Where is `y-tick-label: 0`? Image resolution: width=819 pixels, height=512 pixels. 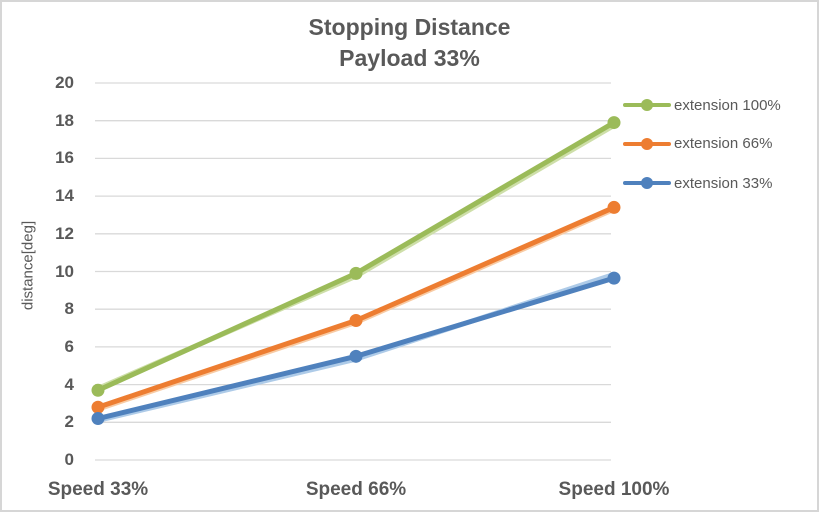
y-tick-label: 0 is located at coordinates (69, 459).